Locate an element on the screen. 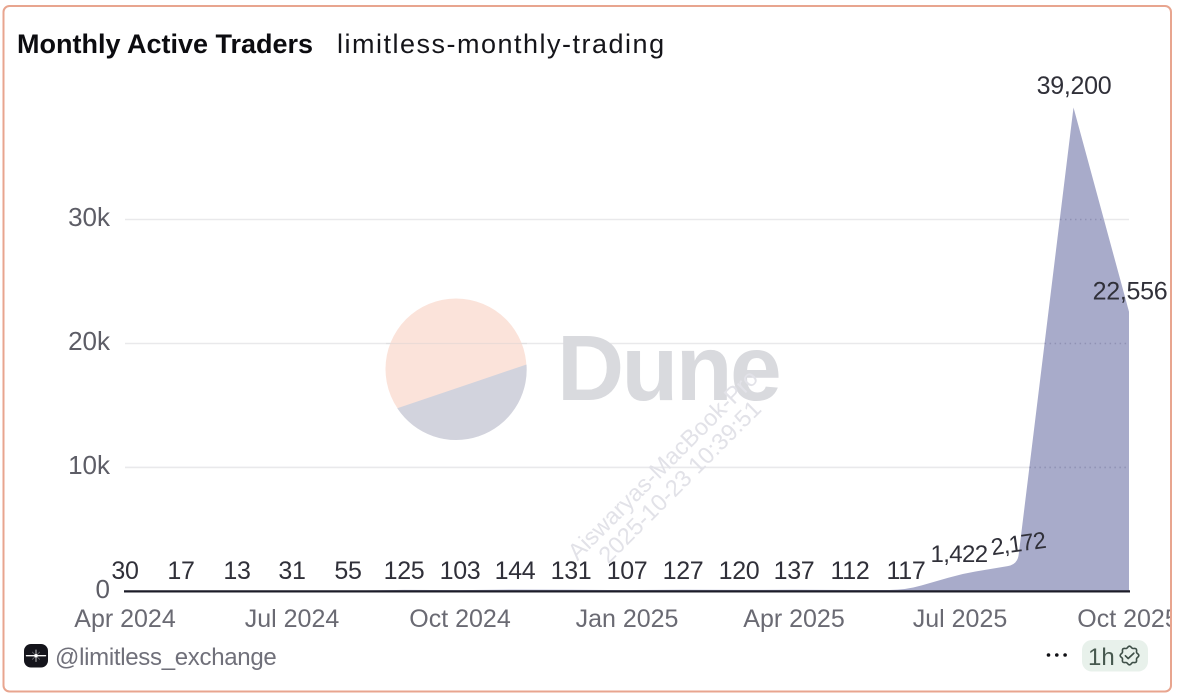  svg-text: Dune is located at coordinates (668, 368).